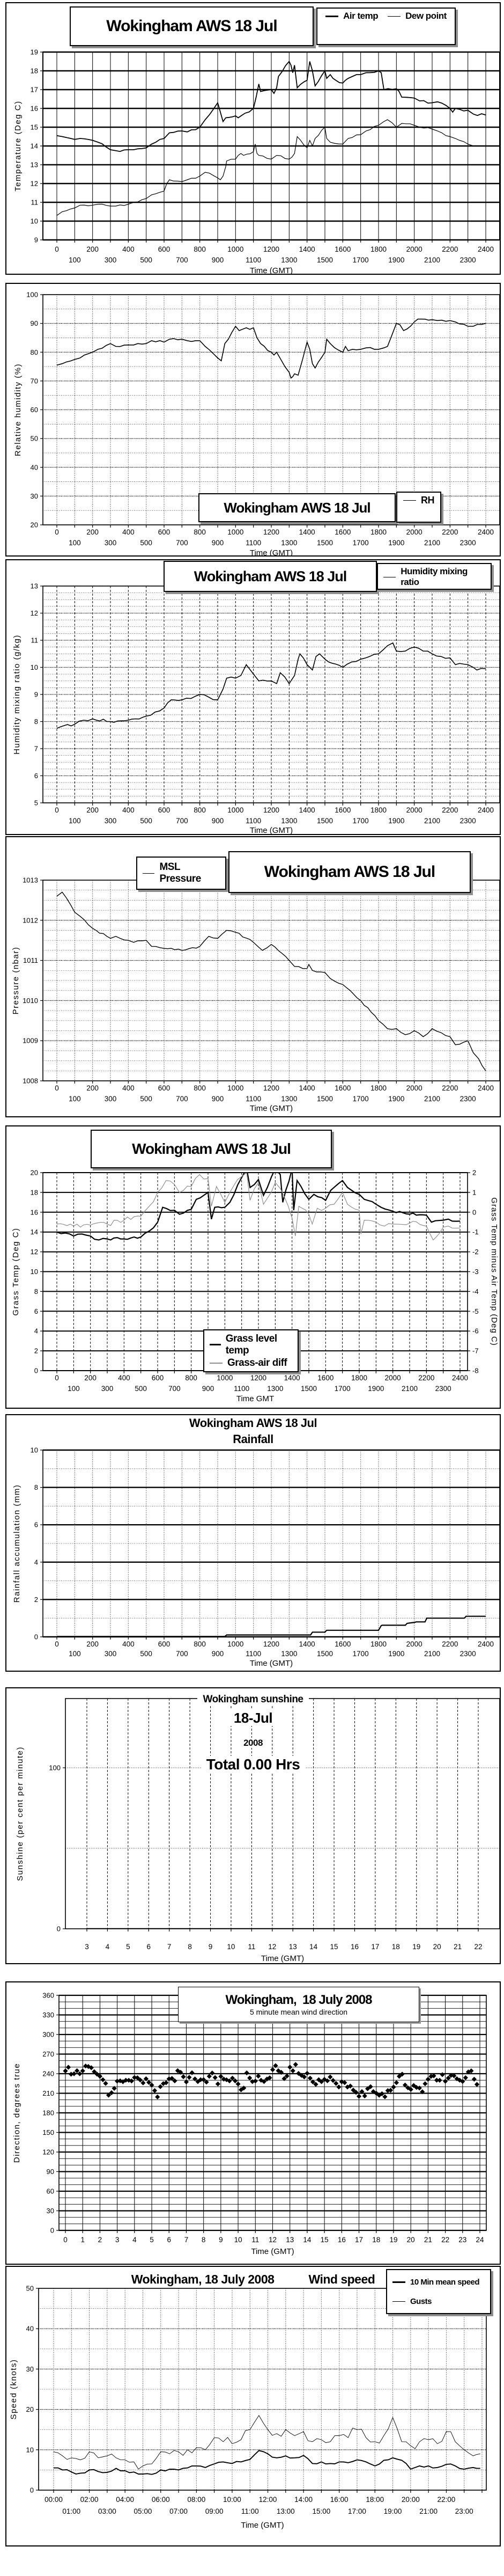  What do you see at coordinates (421, 2301) in the screenshot?
I see `legend-label: Gusts` at bounding box center [421, 2301].